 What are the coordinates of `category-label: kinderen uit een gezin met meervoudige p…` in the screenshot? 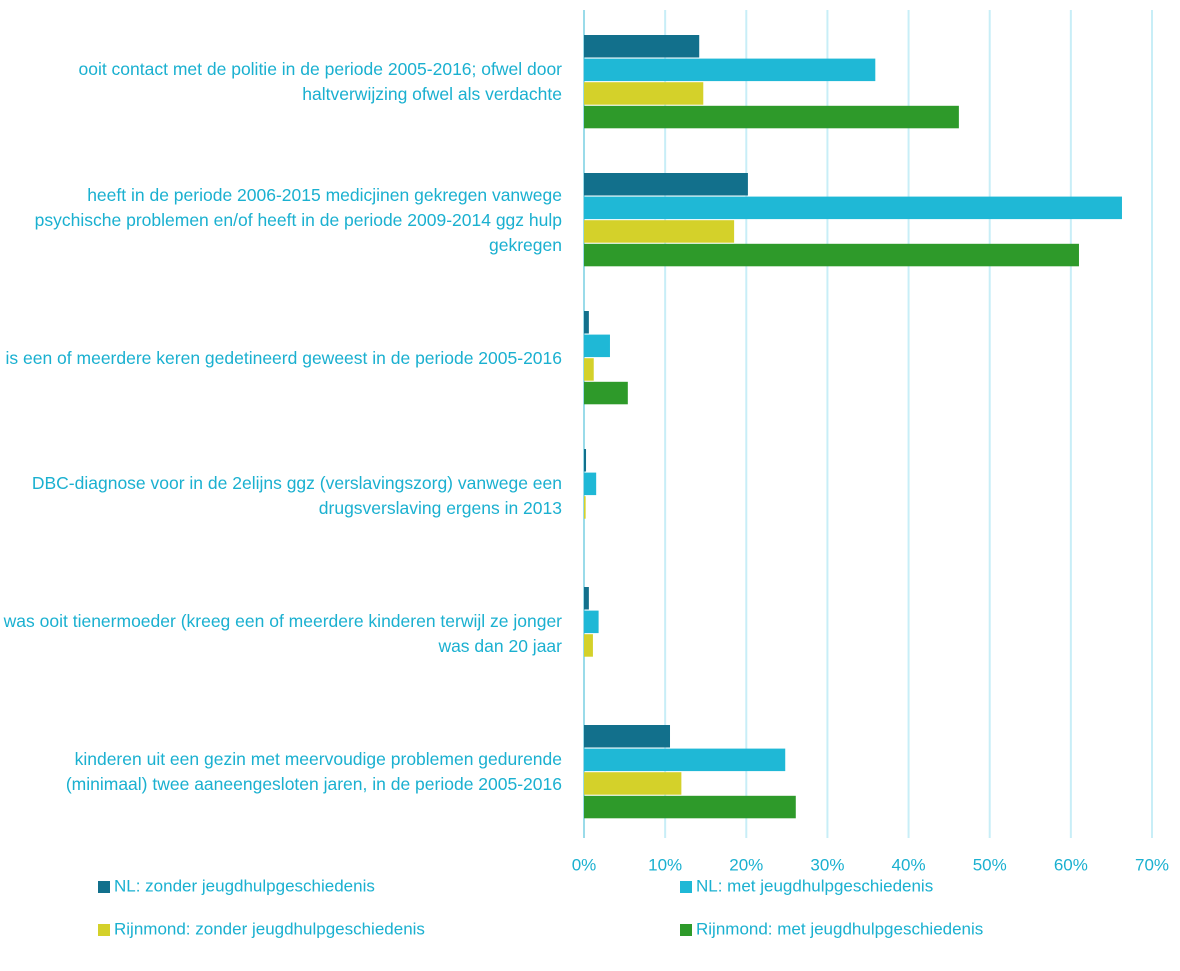 It's located at (281, 772).